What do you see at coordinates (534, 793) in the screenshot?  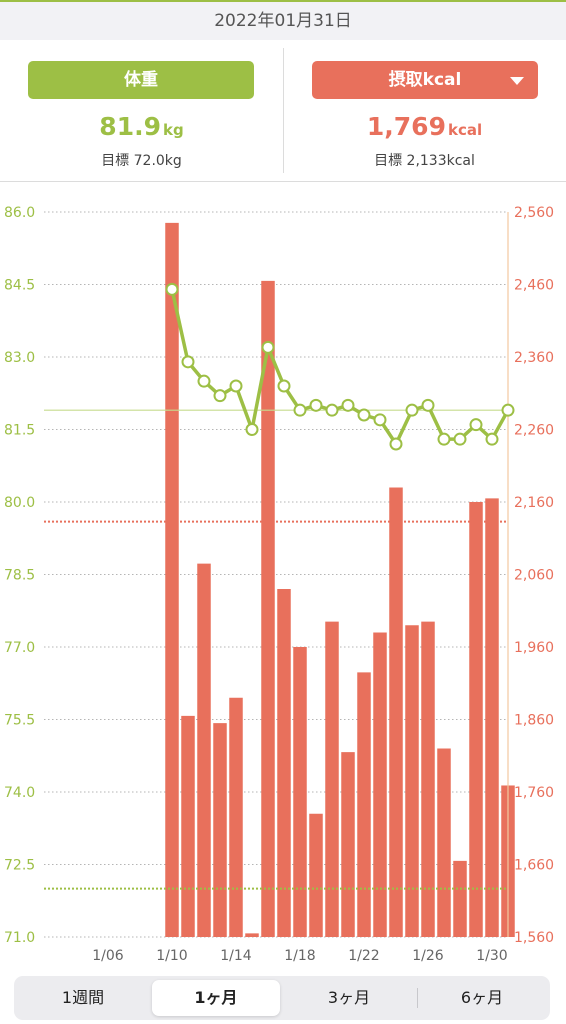 I see `y-right-tick-label: 1,760` at bounding box center [534, 793].